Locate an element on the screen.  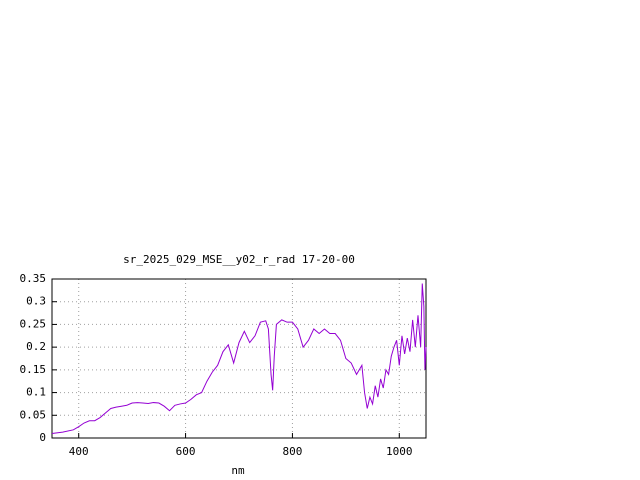
x-tick-label: 800 is located at coordinates (292, 451).